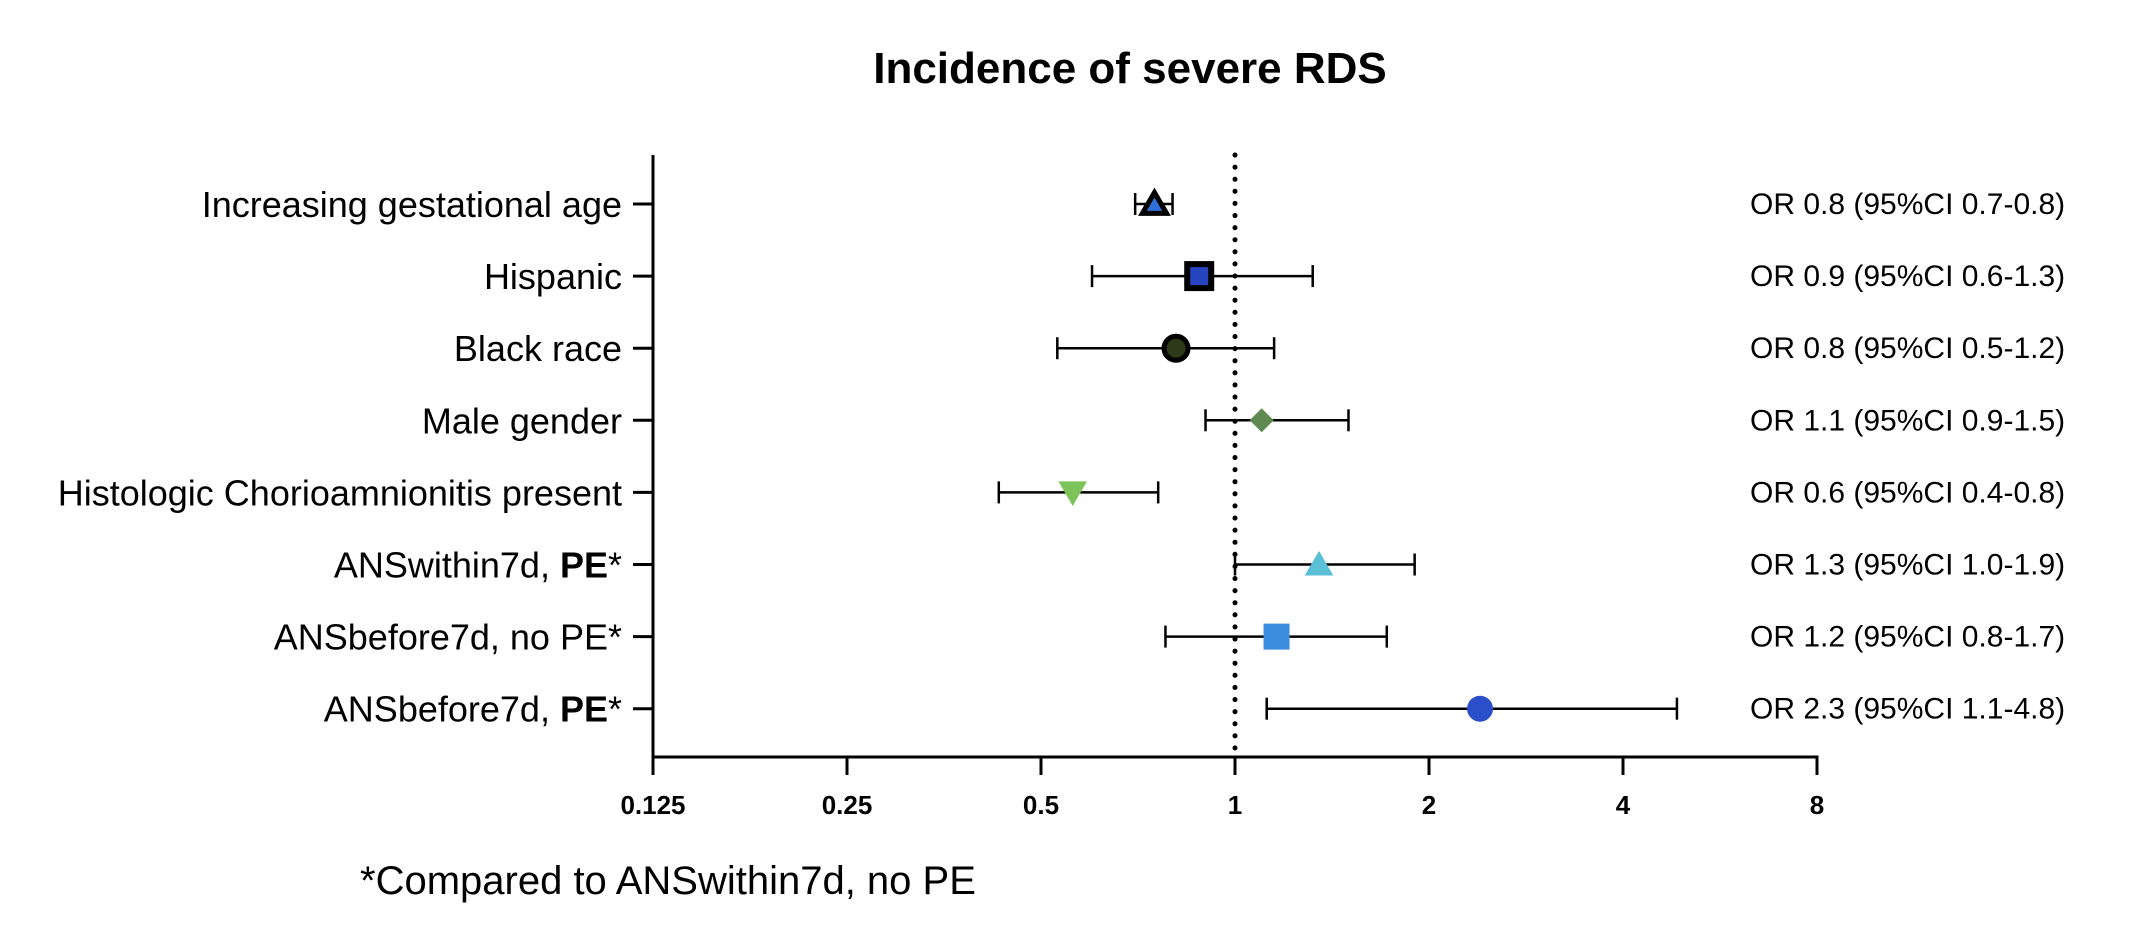 The height and width of the screenshot is (945, 2134). Describe the element at coordinates (1130, 68) in the screenshot. I see `chart-title: Incidence of severe RDS` at that location.